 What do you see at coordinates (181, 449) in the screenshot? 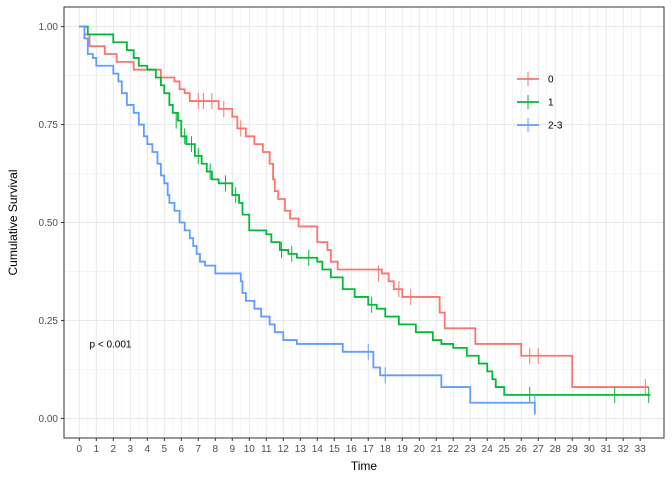
I see `x-tick-label: 6` at bounding box center [181, 449].